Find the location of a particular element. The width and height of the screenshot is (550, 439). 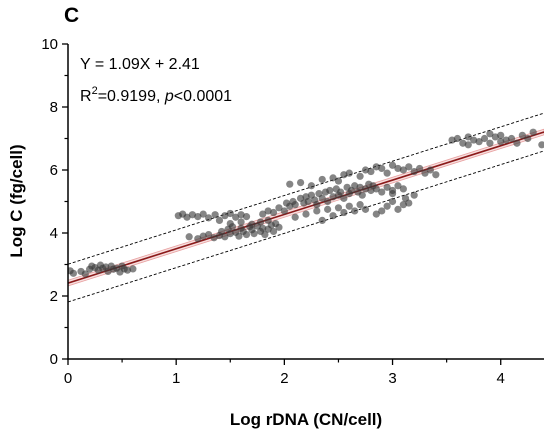

x-tick-label: 3 is located at coordinates (392, 378).